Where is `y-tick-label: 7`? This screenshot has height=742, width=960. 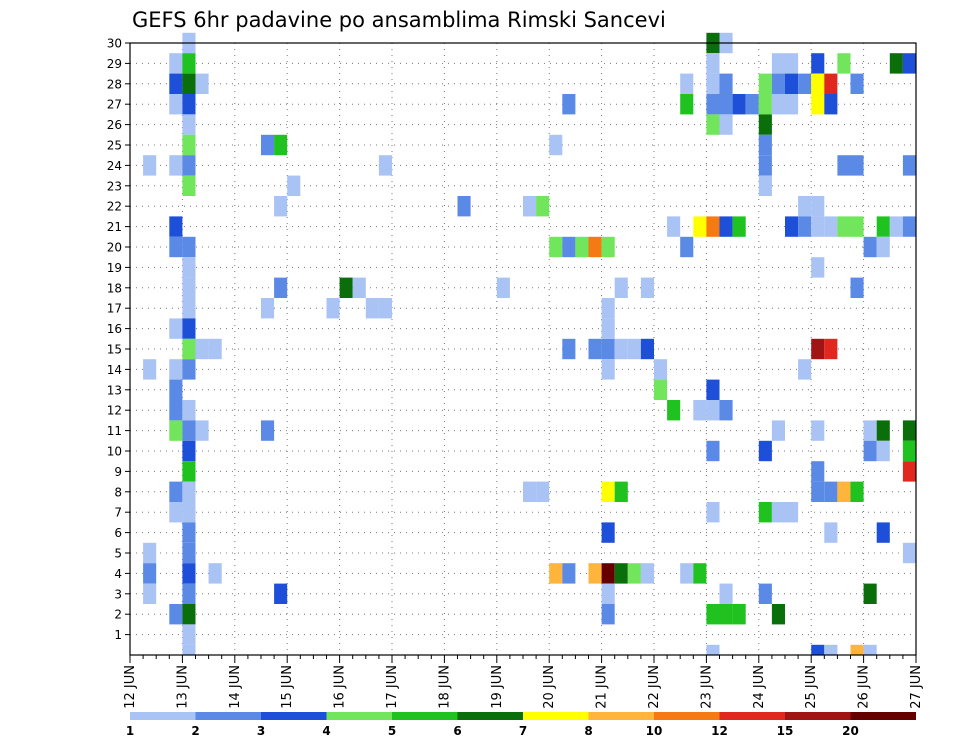 y-tick-label: 7 is located at coordinates (118, 513).